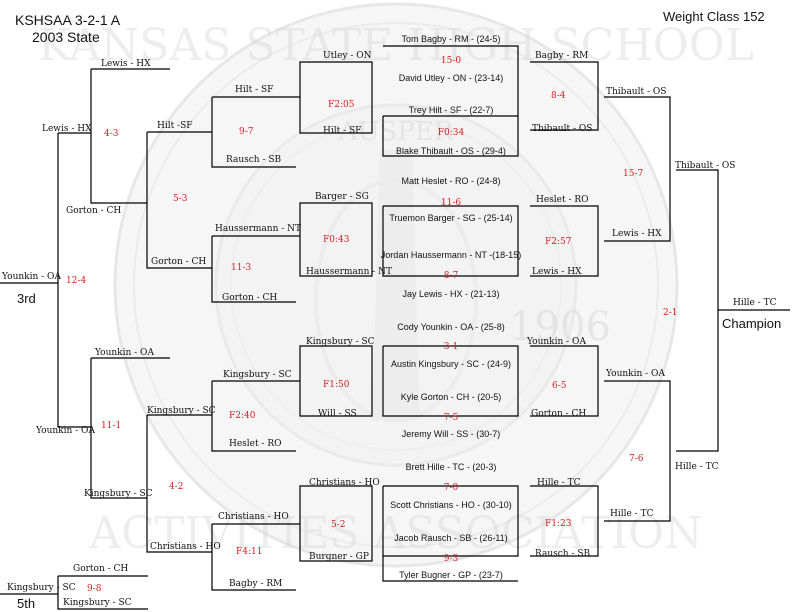 The width and height of the screenshot is (792, 612). What do you see at coordinates (179, 262) in the screenshot?
I see `conso-c3-name-3: Gorton - CH` at bounding box center [179, 262].